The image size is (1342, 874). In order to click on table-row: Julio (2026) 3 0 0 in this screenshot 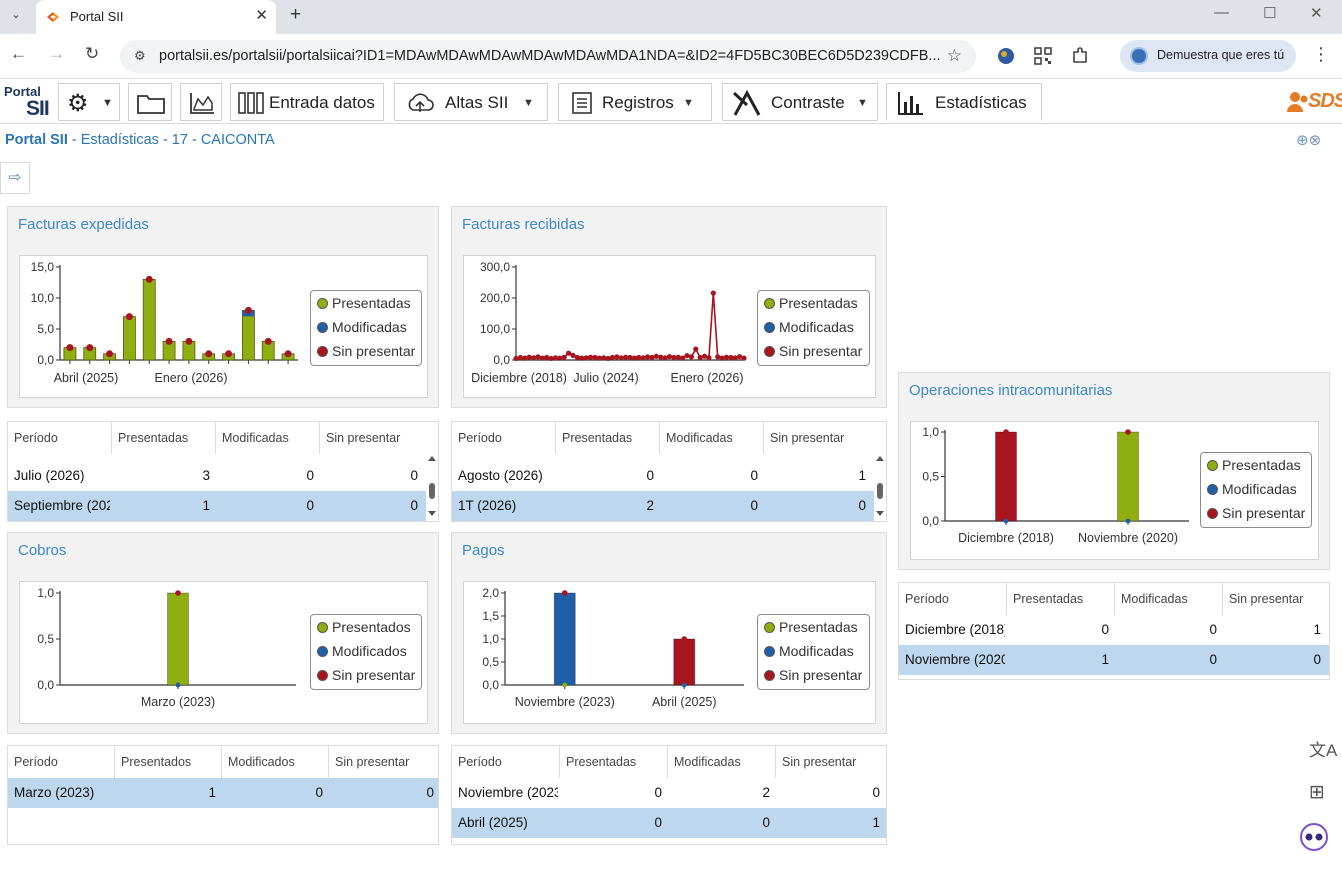, I will do `click(217, 476)`.